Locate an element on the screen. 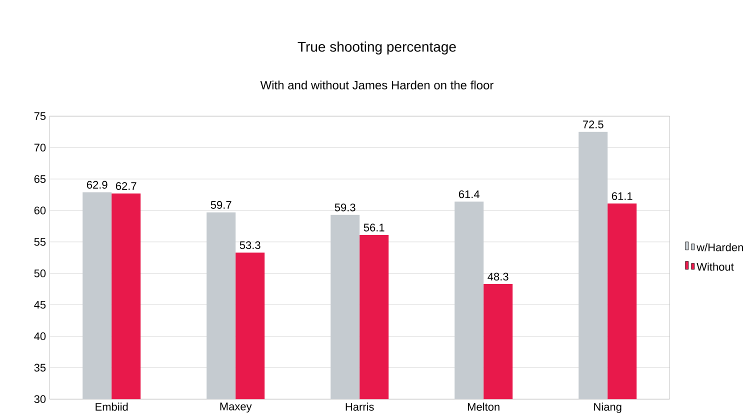  data-label: 72.5 is located at coordinates (593, 124).